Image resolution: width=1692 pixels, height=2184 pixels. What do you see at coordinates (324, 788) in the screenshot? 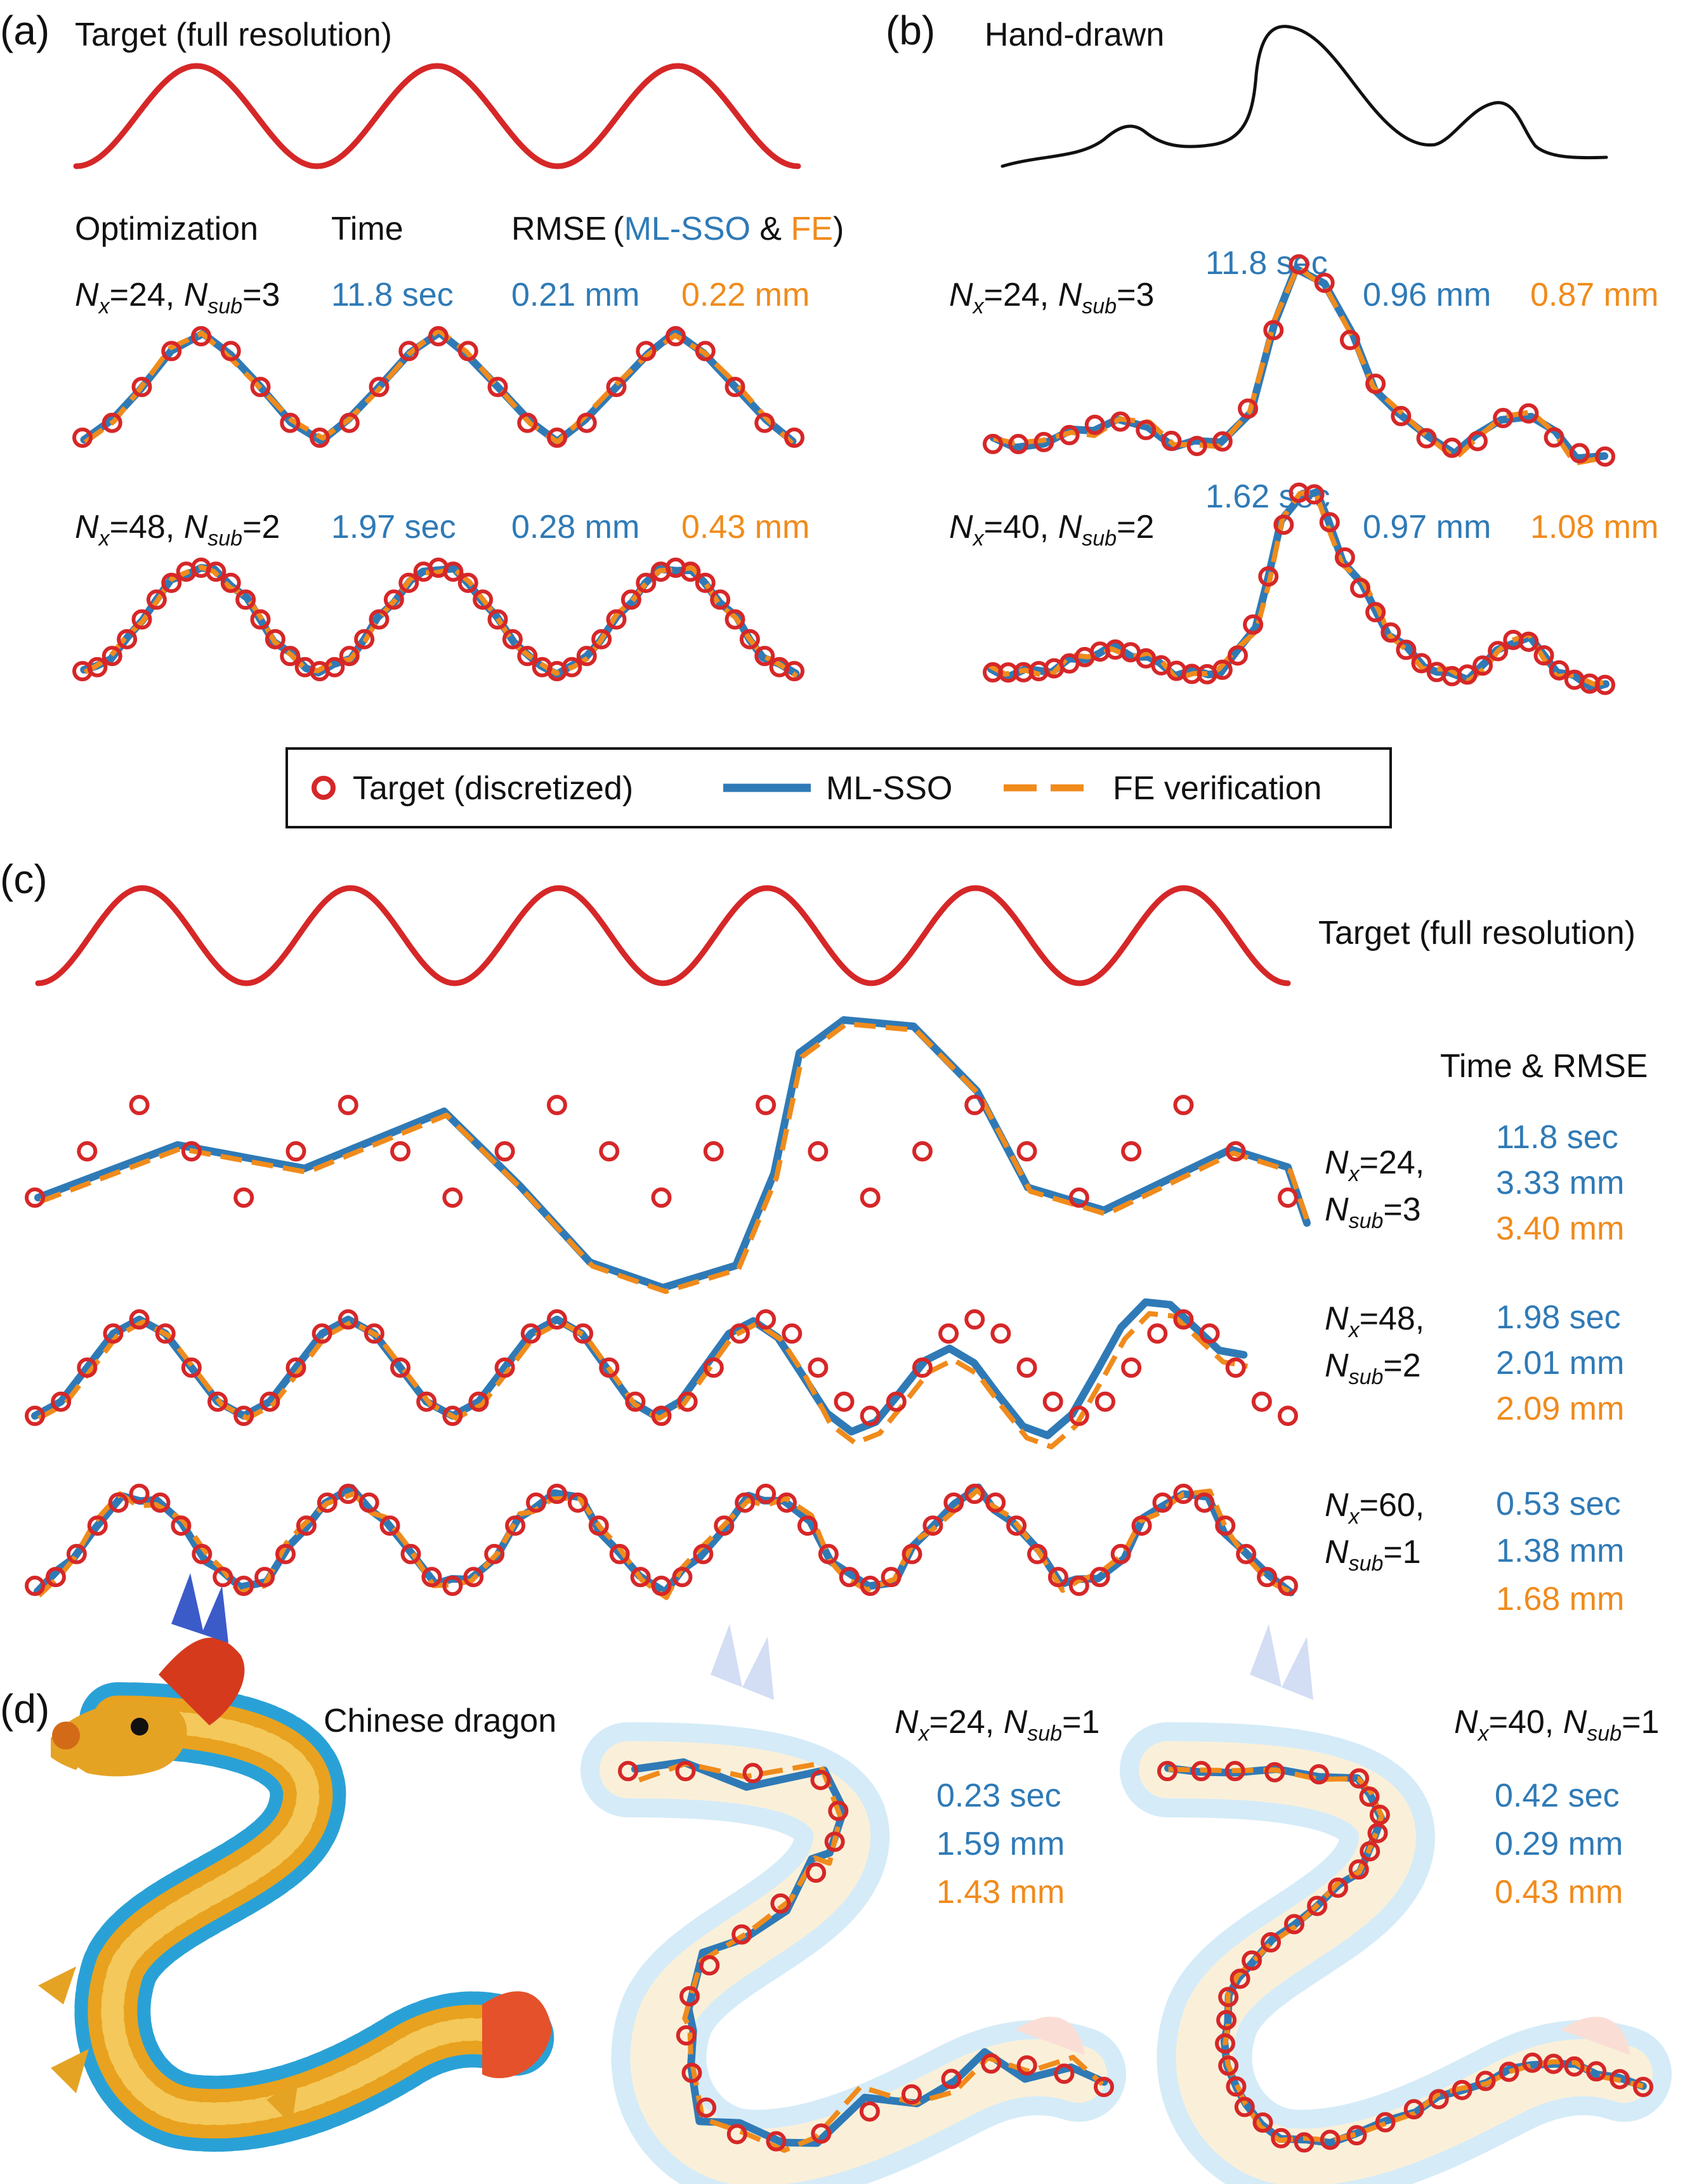
I see `legend-target-marker` at bounding box center [324, 788].